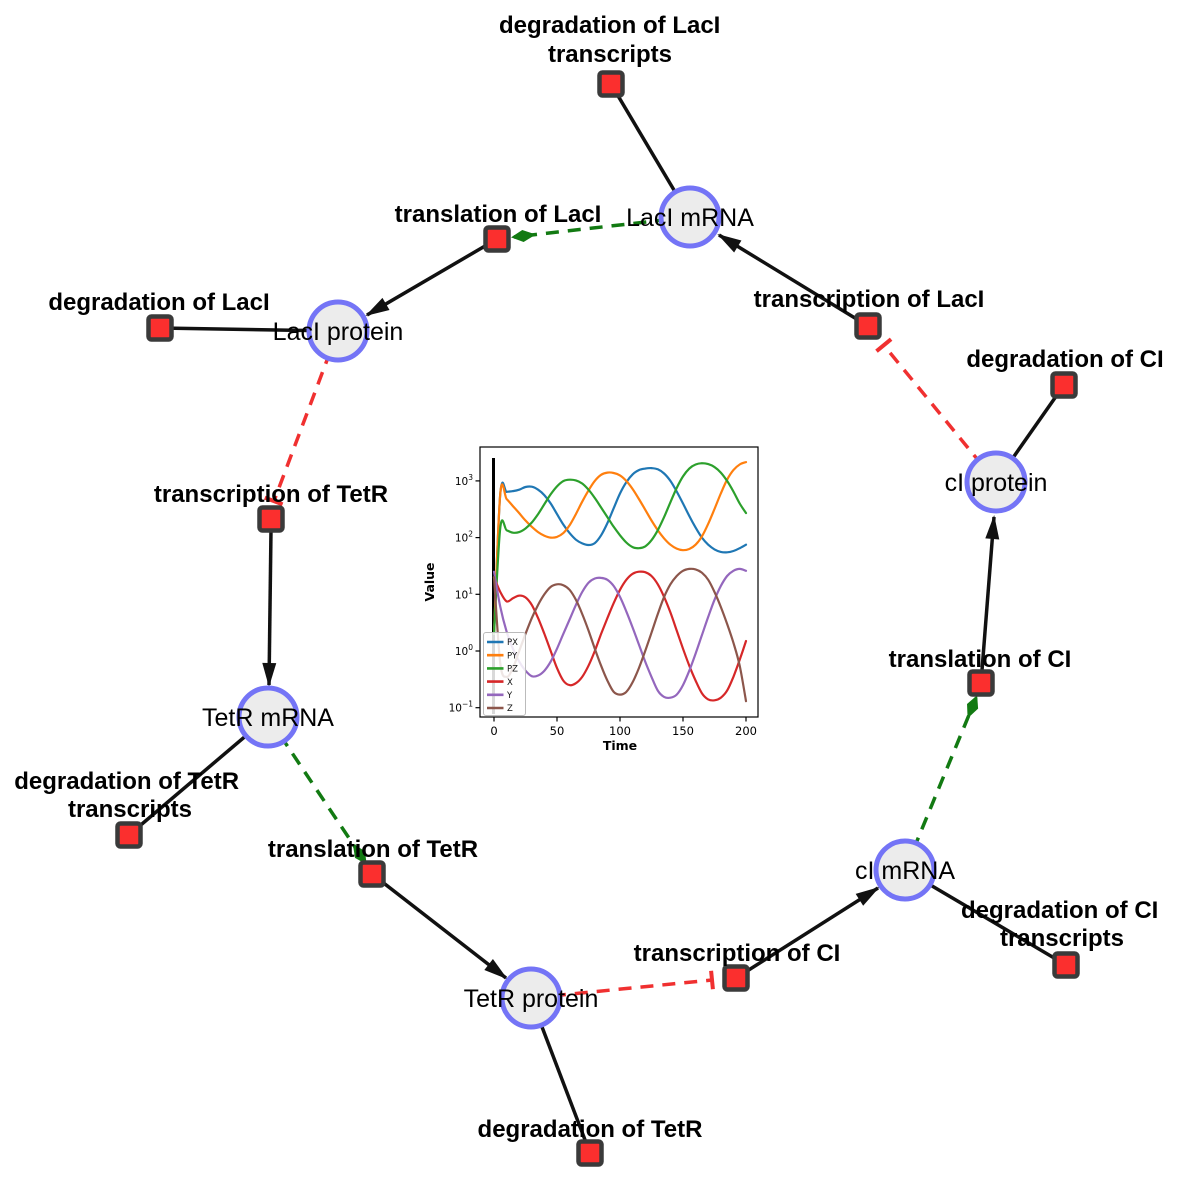 The height and width of the screenshot is (1200, 1189). I want to click on species-node-laci-protein, so click(338, 331).